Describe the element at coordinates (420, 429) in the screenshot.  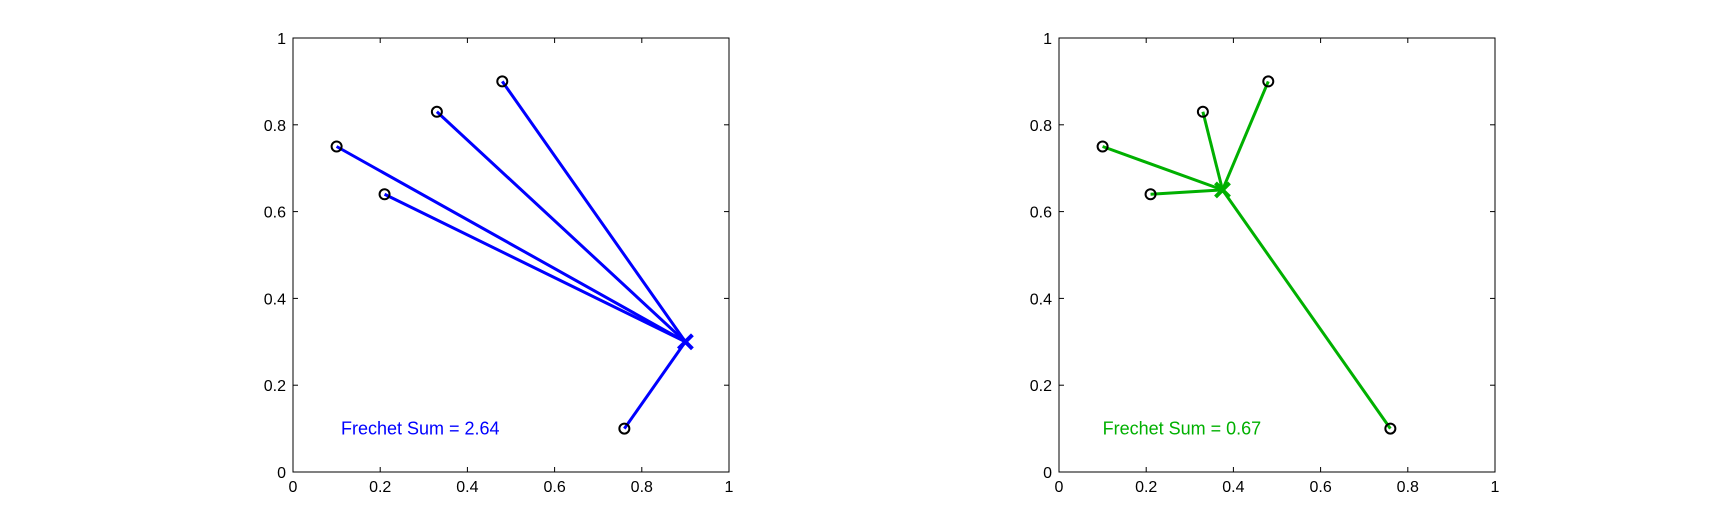
I see `frechet-sum-annotation: Frechet Sum = 2.64` at that location.